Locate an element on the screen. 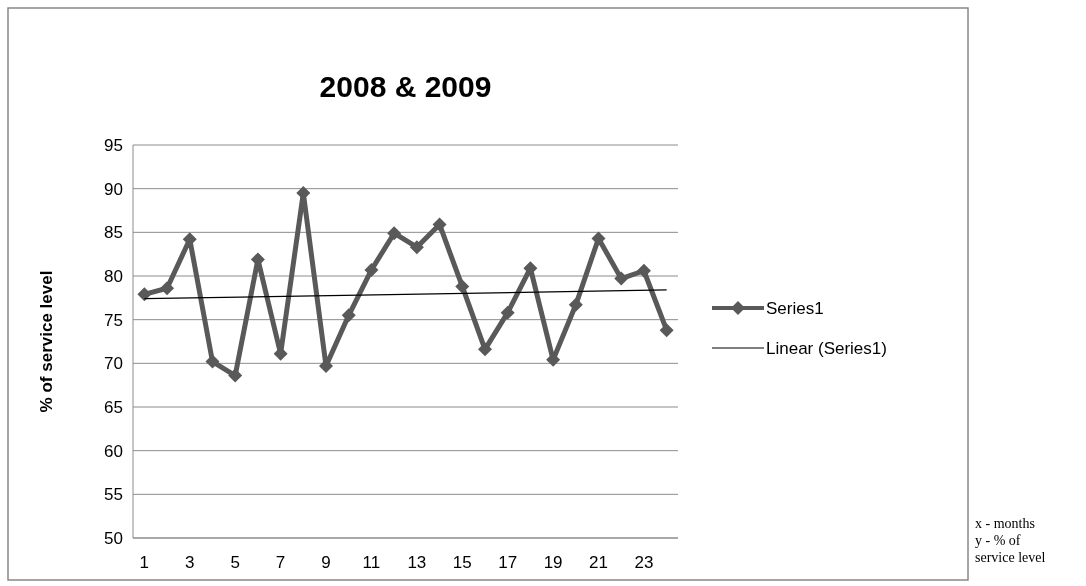 The width and height of the screenshot is (1086, 586). y-tick-label: 60 is located at coordinates (113, 451).